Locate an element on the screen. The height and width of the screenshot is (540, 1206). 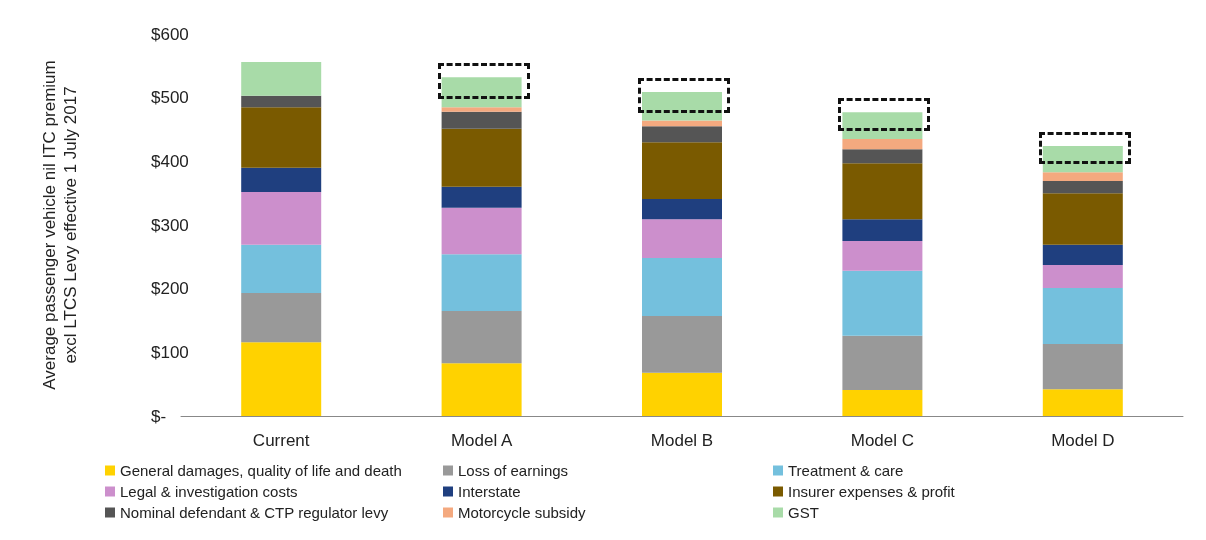
y-tick-label: $- is located at coordinates (159, 416).